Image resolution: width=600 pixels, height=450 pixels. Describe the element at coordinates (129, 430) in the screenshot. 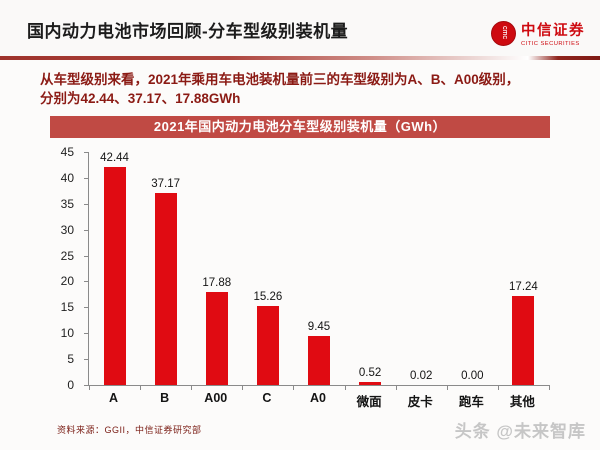

I see `source-note: 资料来源：GGII，中信证券研究部` at that location.